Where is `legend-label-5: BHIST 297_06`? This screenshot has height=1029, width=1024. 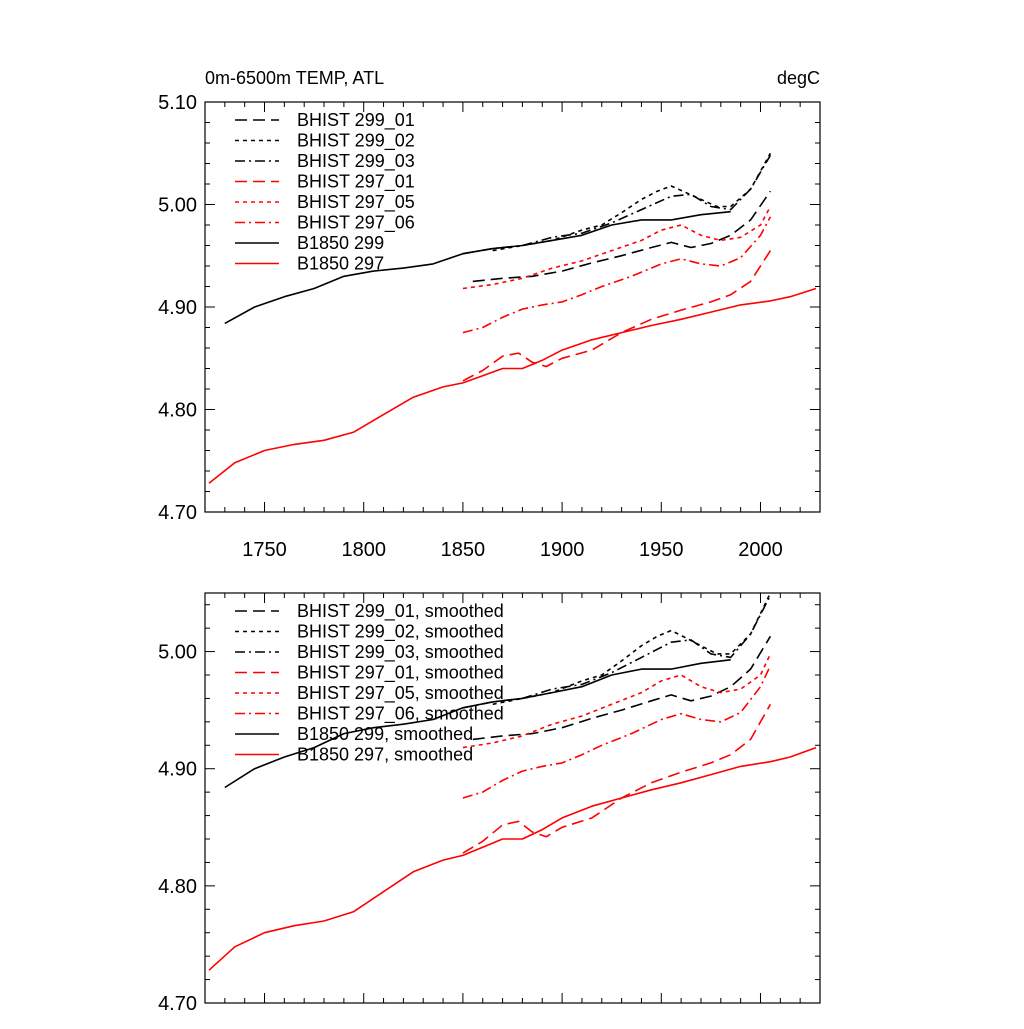 legend-label-5: BHIST 297_06 is located at coordinates (356, 223).